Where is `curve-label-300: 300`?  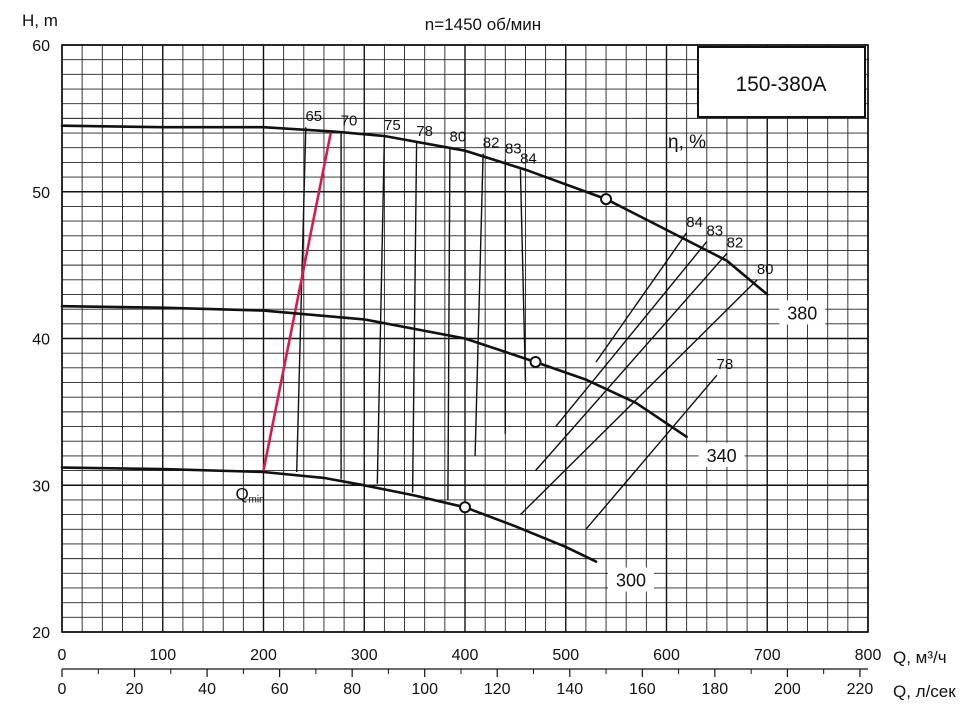
curve-label-300: 300 is located at coordinates (631, 581).